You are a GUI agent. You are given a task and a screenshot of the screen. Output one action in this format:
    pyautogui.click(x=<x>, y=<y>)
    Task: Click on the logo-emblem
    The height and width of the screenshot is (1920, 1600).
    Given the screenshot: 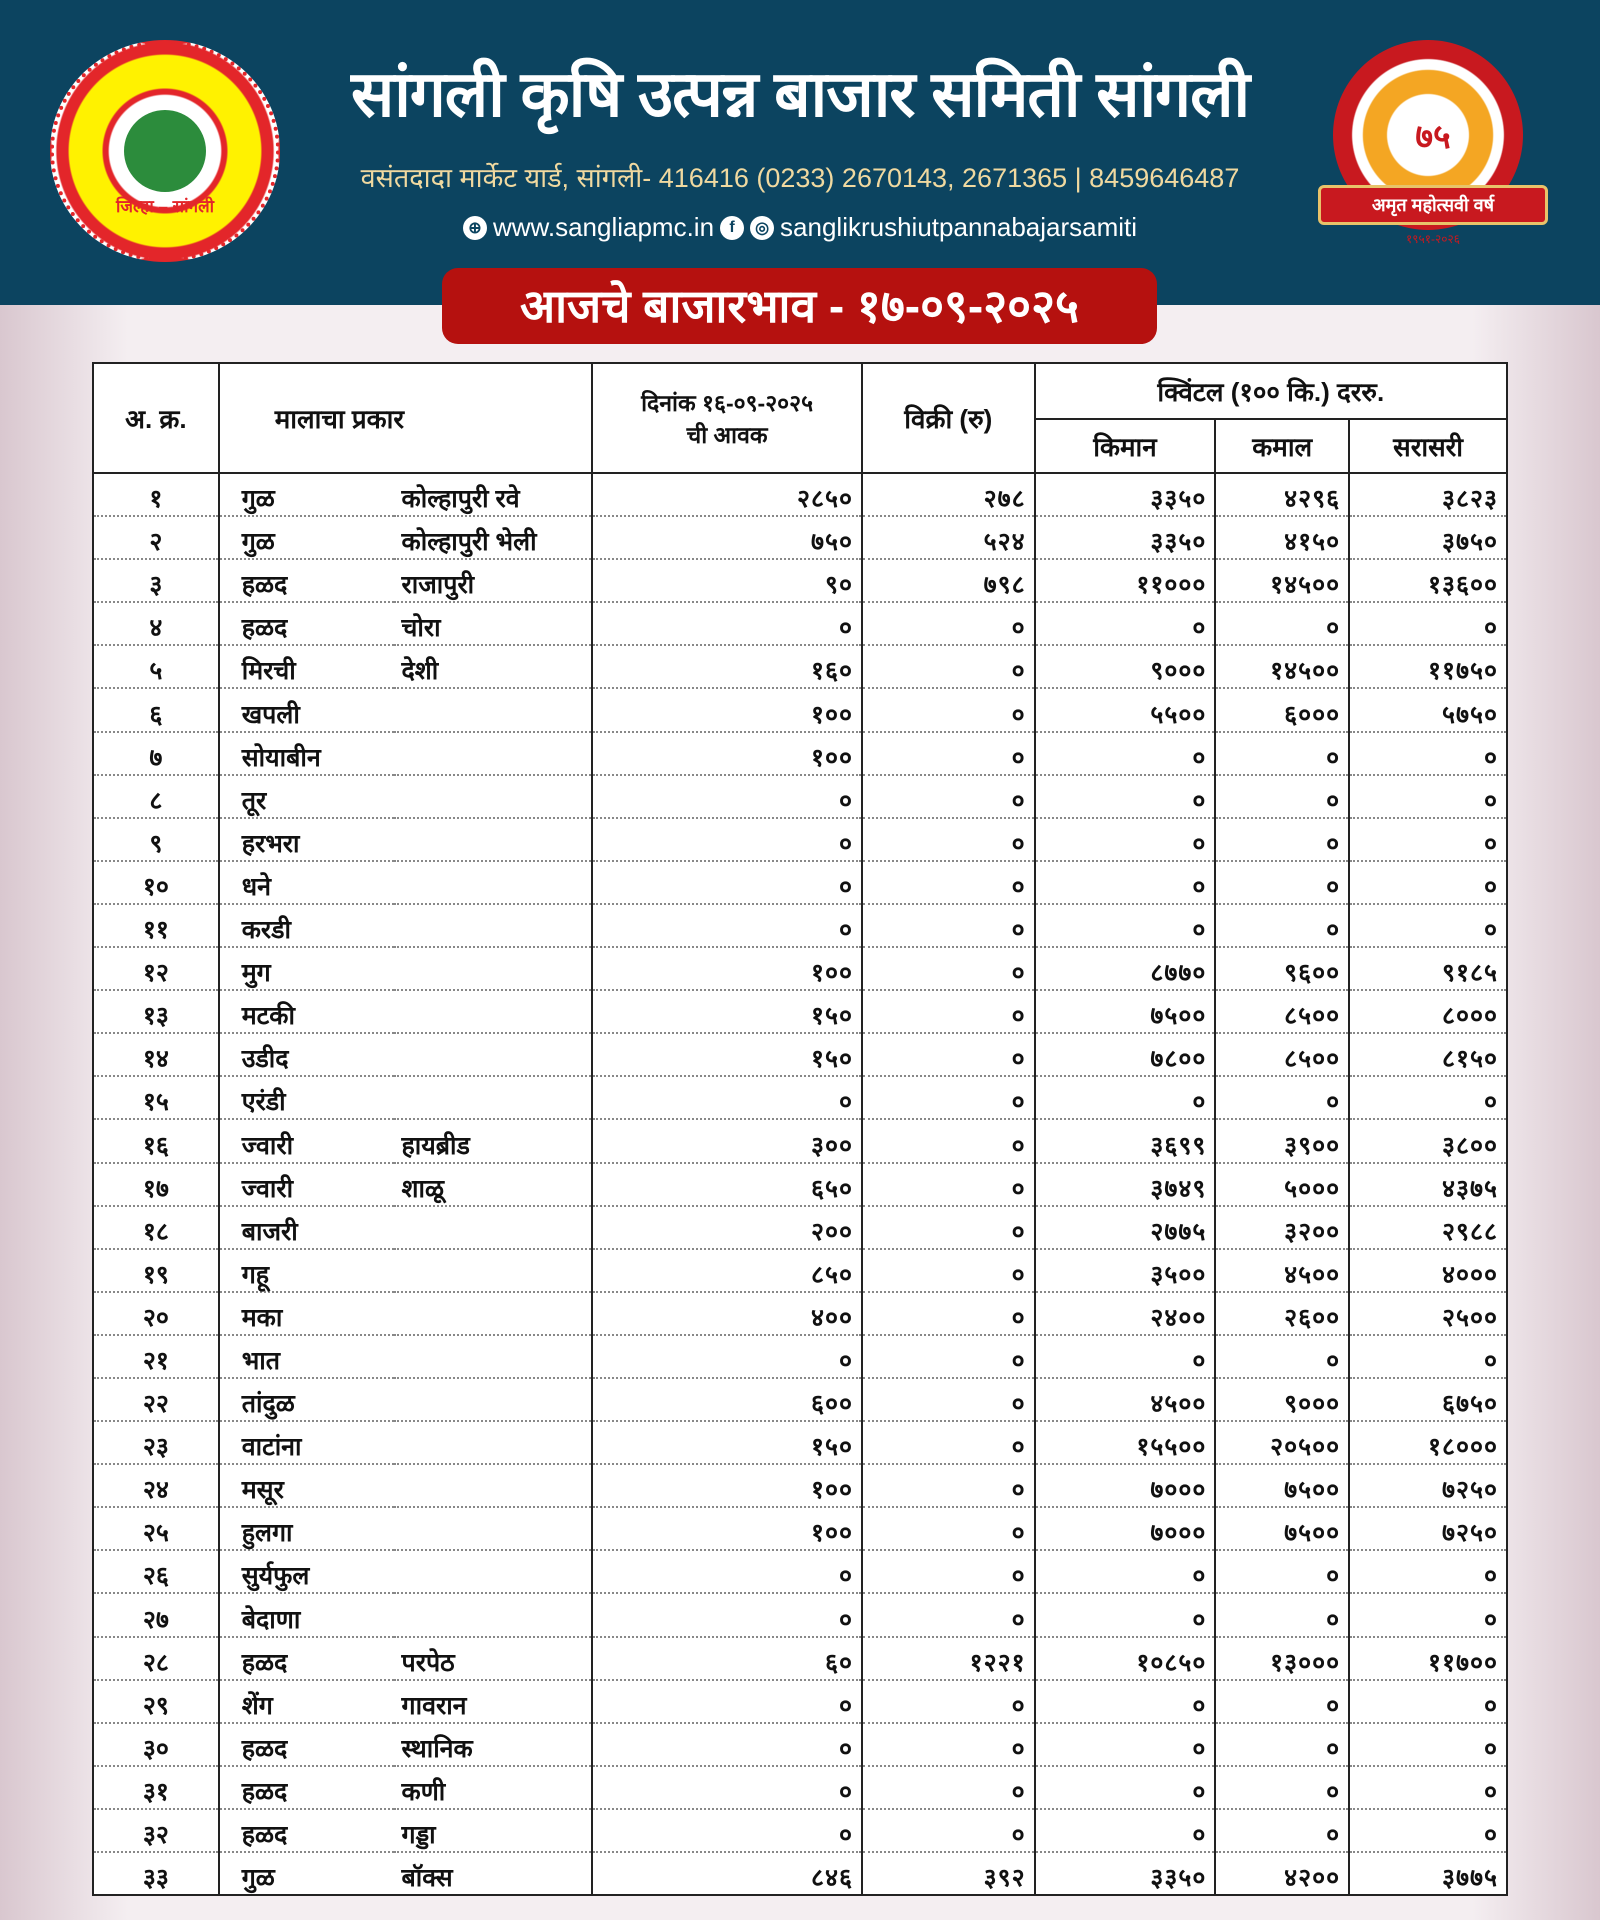 What is the action you would take?
    pyautogui.click(x=165, y=151)
    